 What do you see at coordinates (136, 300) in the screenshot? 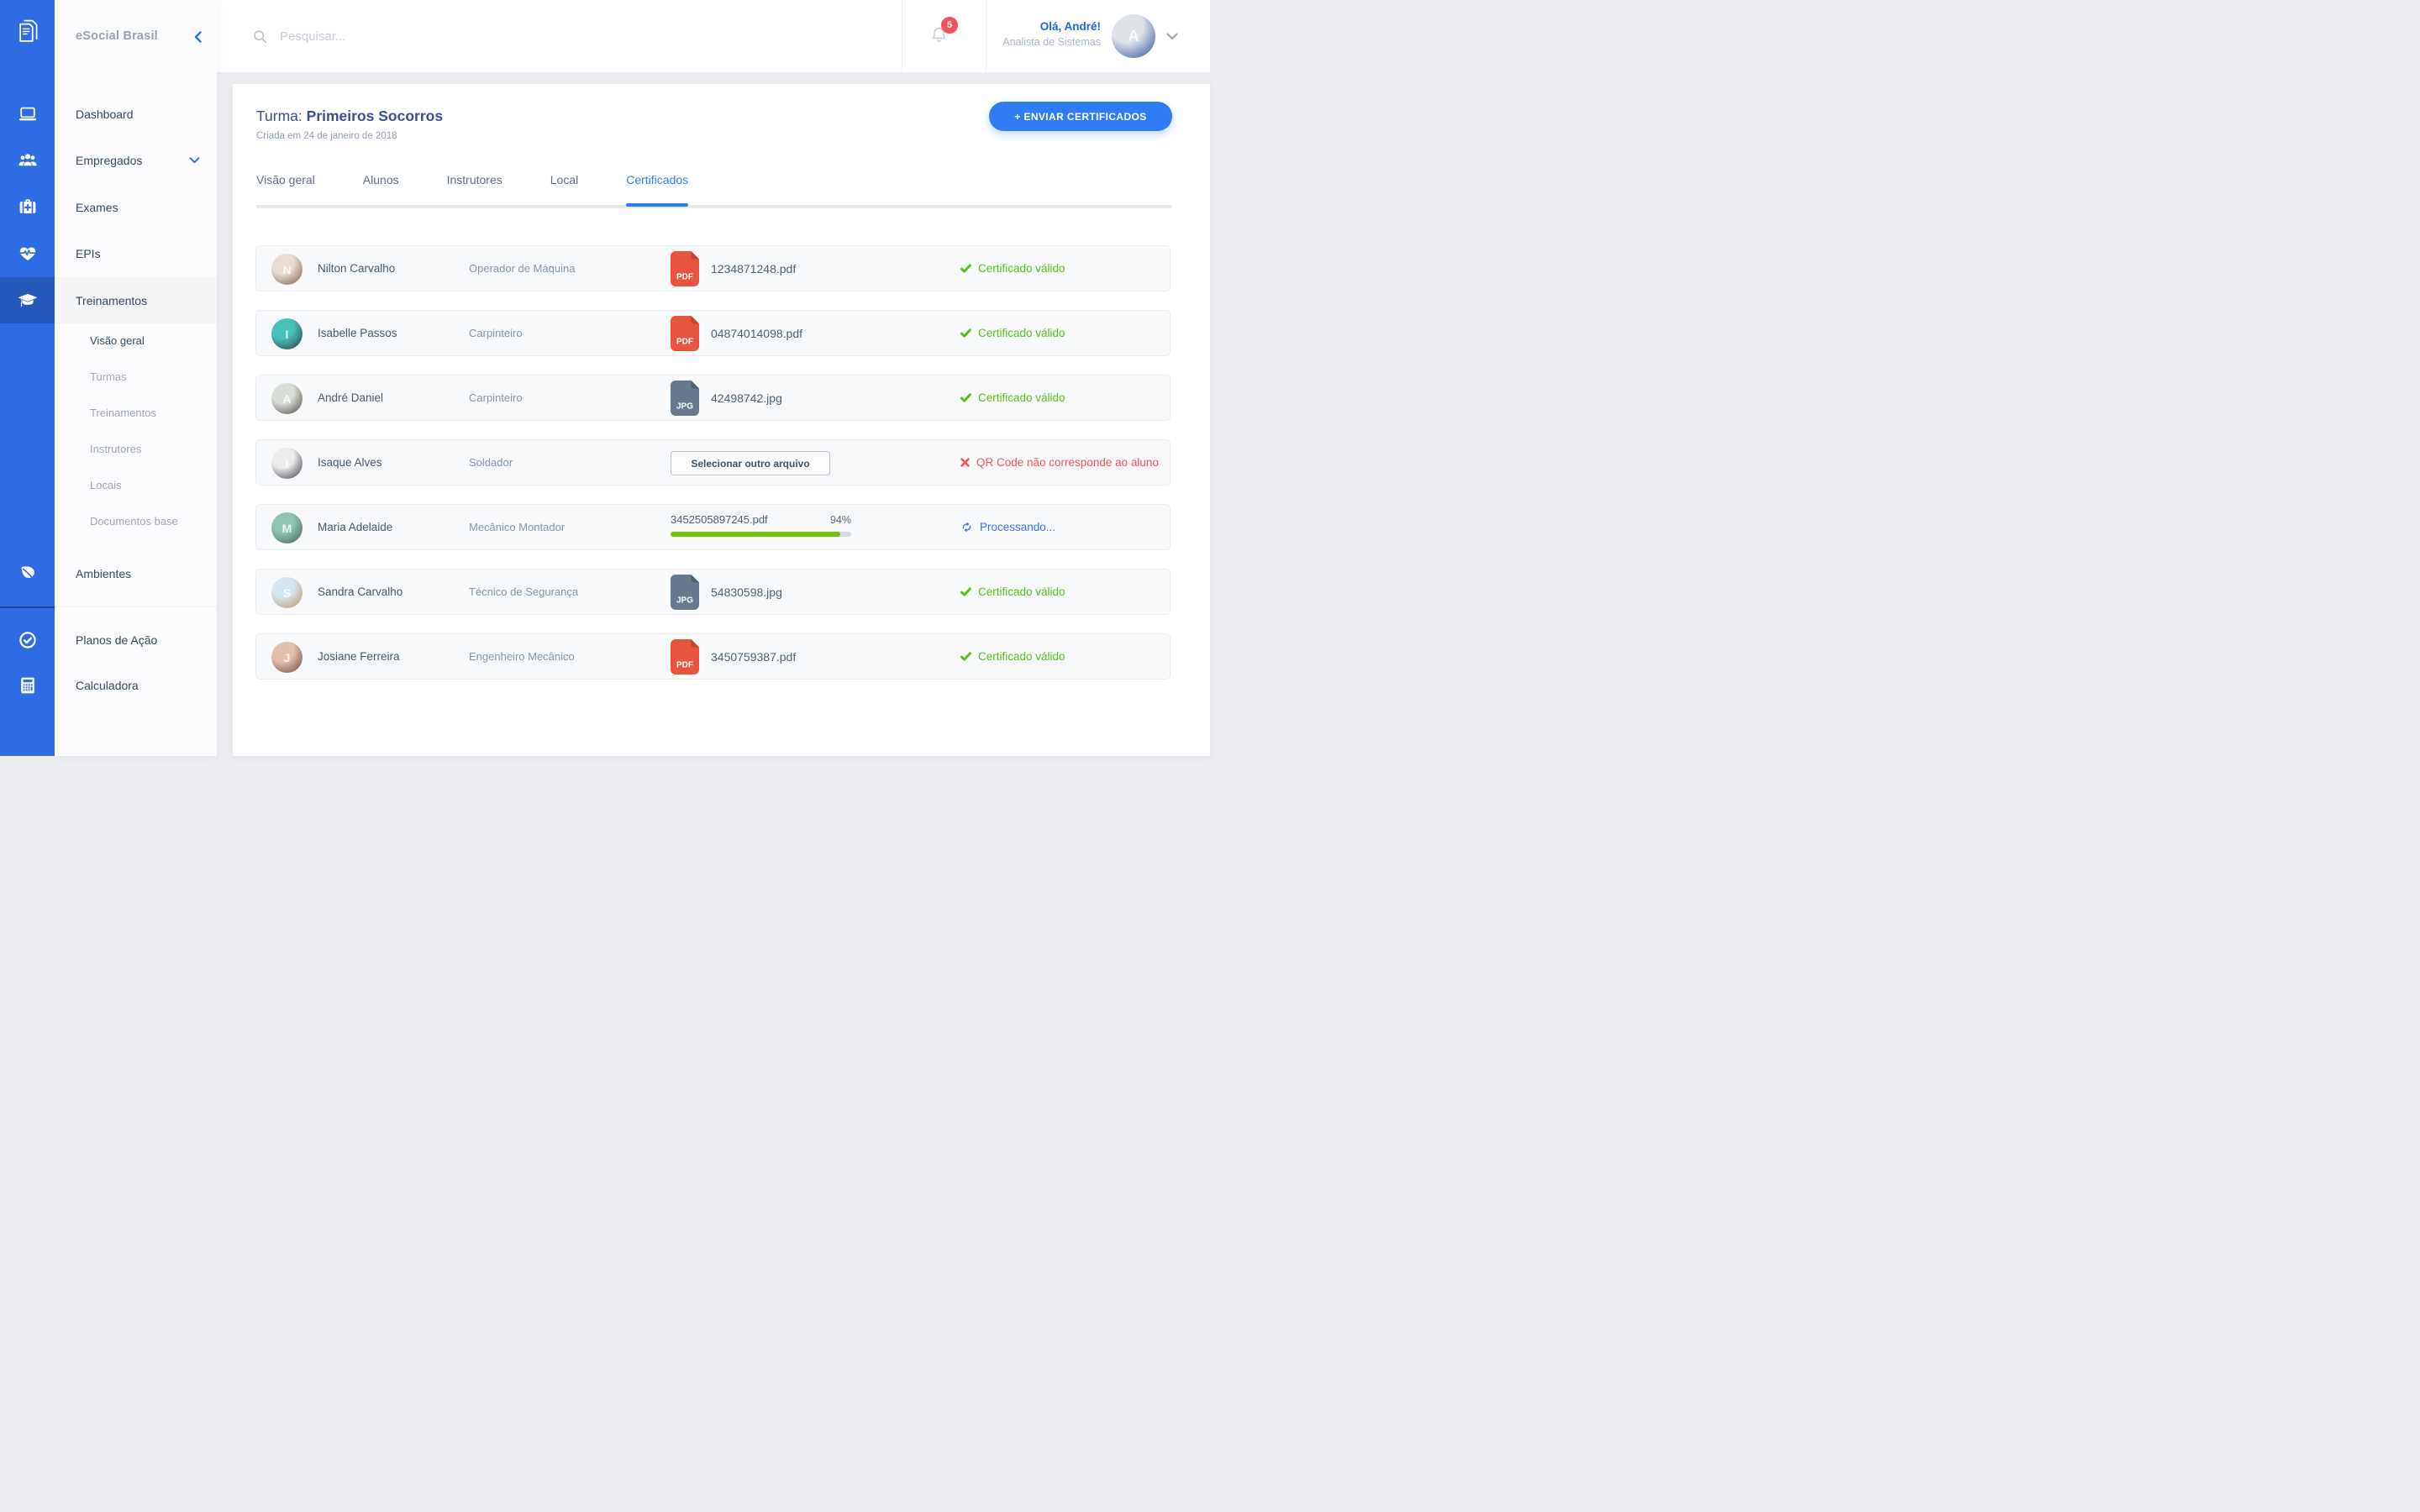
I see `sidebar-item-treinamentos: Treinamentos` at bounding box center [136, 300].